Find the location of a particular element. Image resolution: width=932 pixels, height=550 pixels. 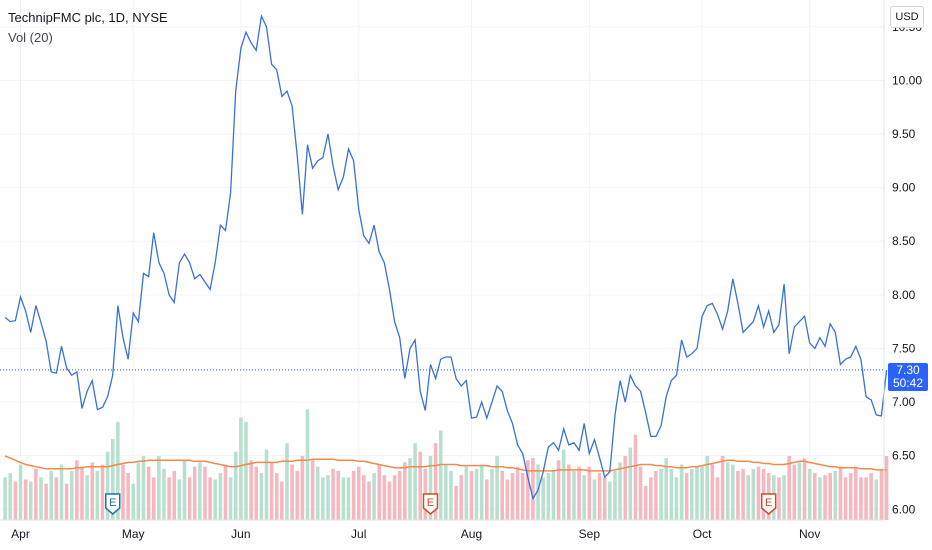

volume-title: Vol (20) is located at coordinates (30, 37).